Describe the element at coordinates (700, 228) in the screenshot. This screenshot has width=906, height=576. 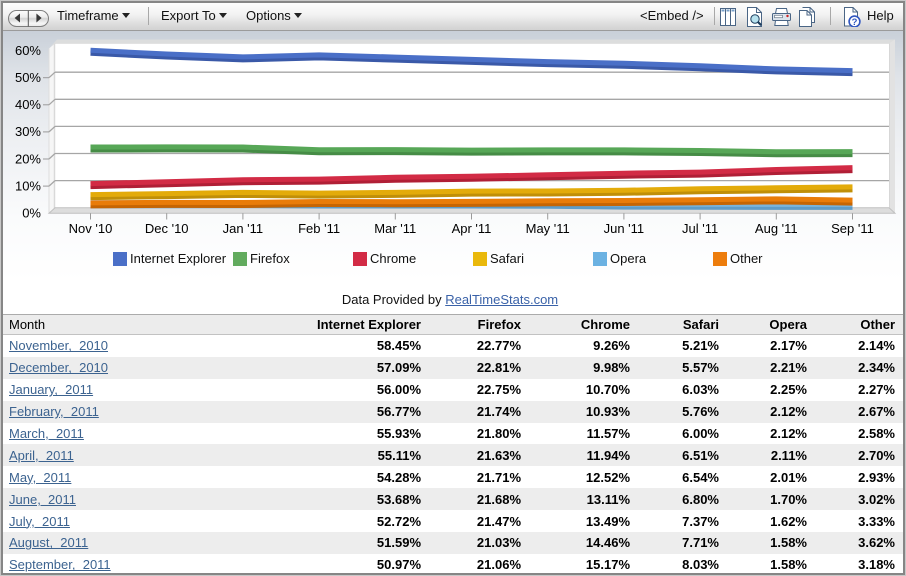
I see `svg-text: Jul '11` at that location.